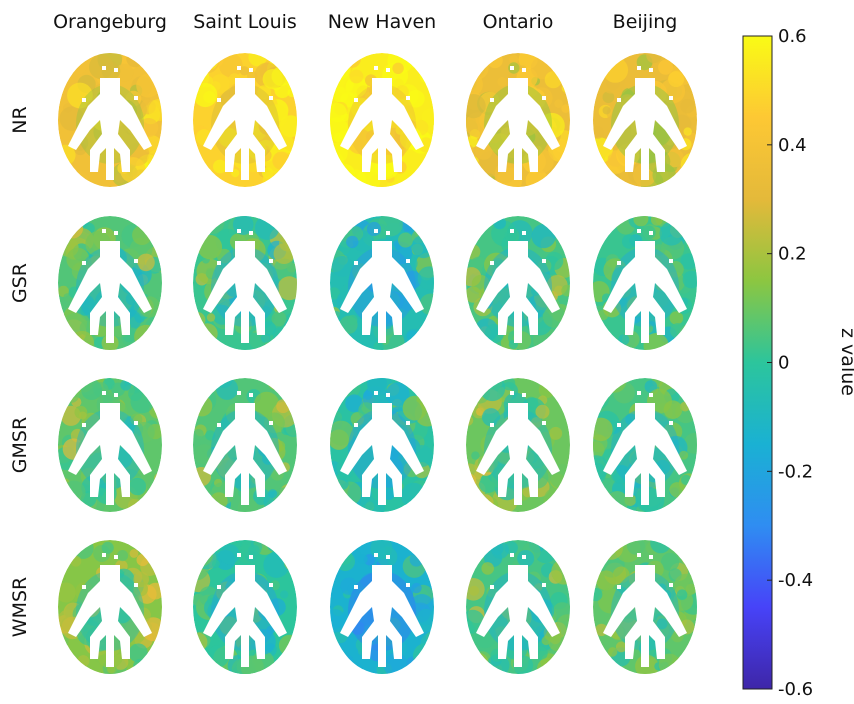 The image size is (854, 704). Describe the element at coordinates (382, 22) in the screenshot. I see `column-label-new-haven: New Haven` at that location.